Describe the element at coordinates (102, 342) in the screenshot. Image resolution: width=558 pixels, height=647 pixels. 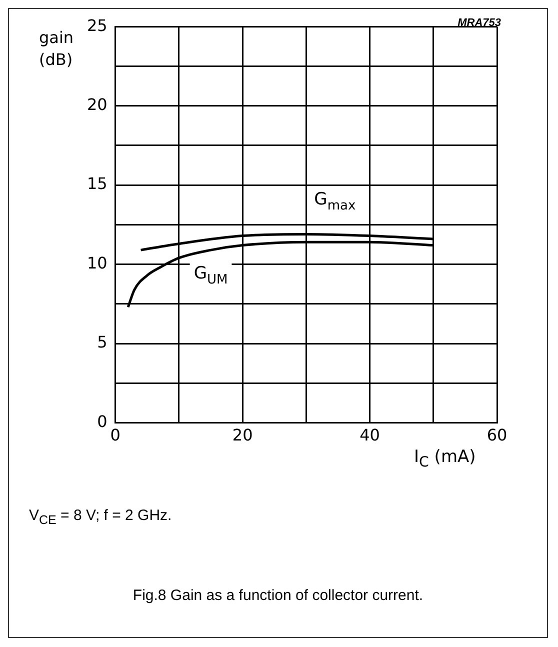
I see `y-tick-label: 5` at that location.